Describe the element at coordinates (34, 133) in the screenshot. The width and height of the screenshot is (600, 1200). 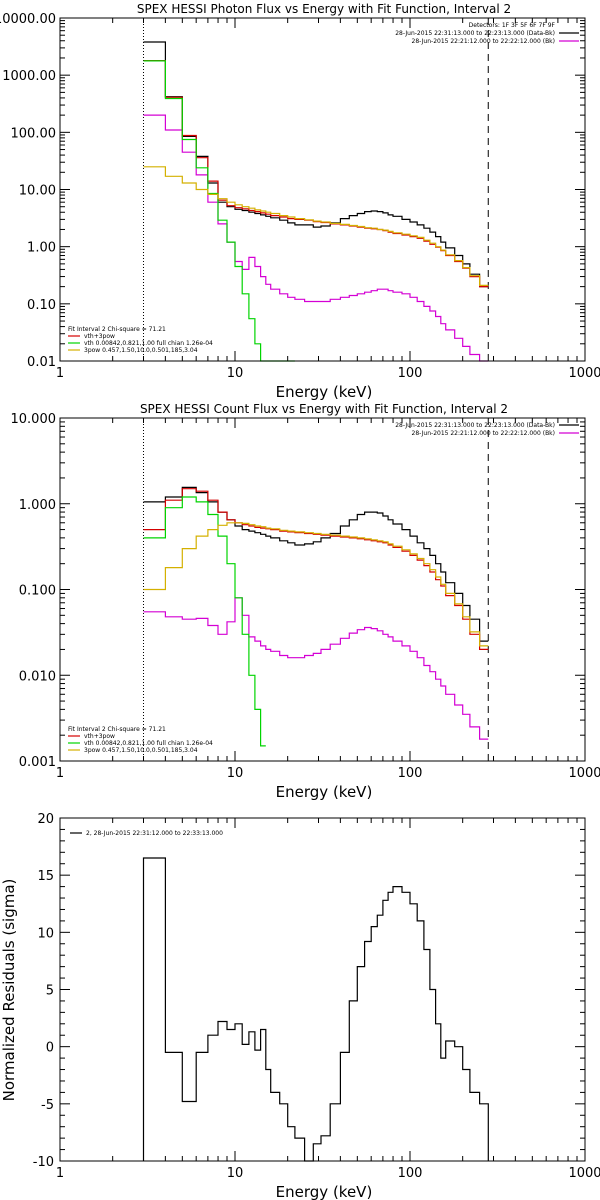
I see `y-tick-label: 100.00` at that location.